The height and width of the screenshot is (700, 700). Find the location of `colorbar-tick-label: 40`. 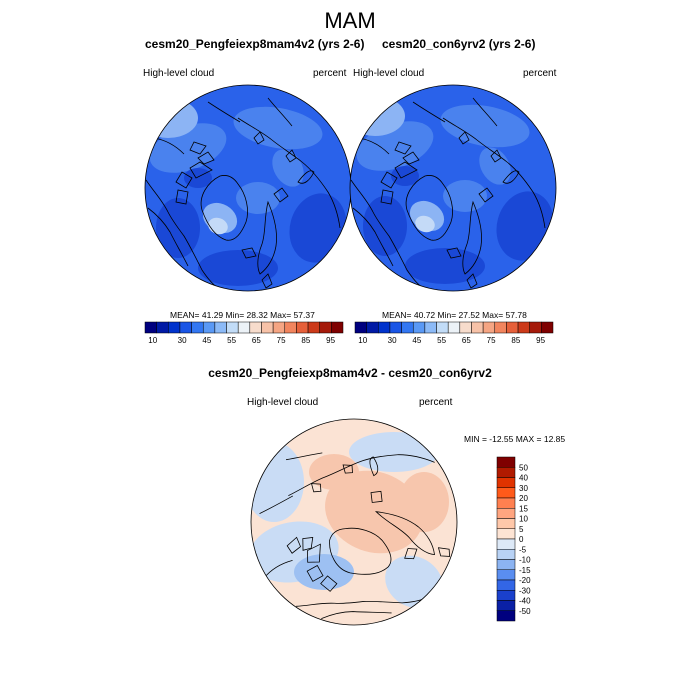

colorbar-tick-label: 40 is located at coordinates (523, 478).